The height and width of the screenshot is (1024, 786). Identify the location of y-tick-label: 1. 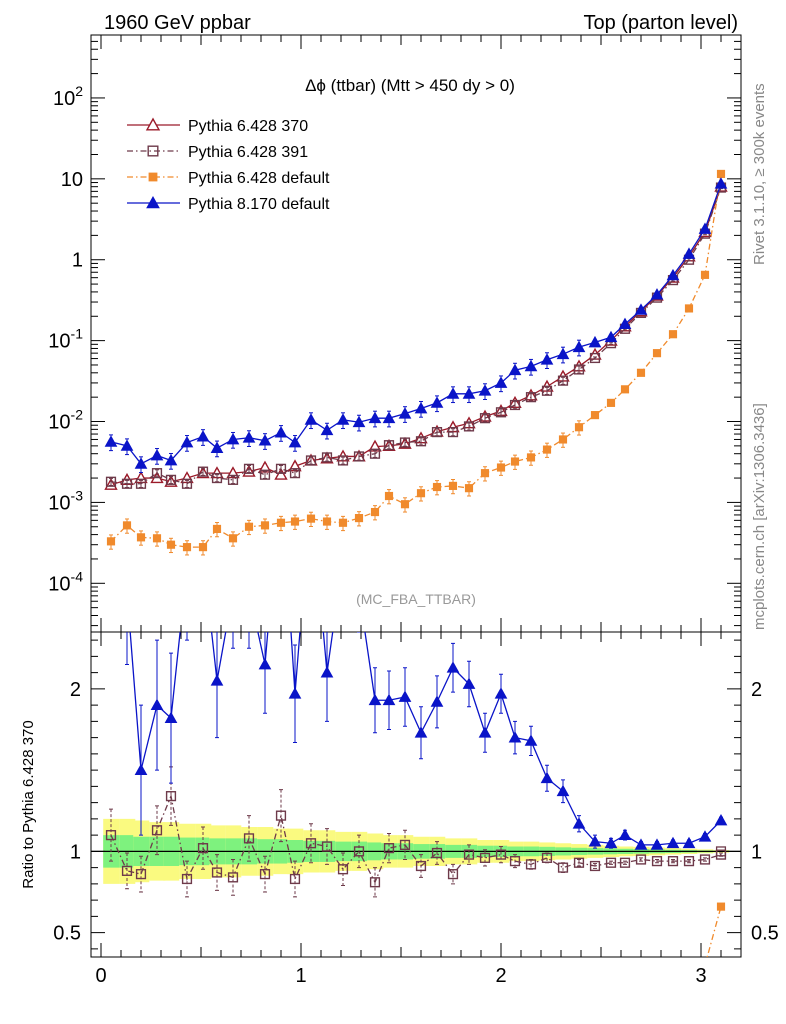
(77, 261).